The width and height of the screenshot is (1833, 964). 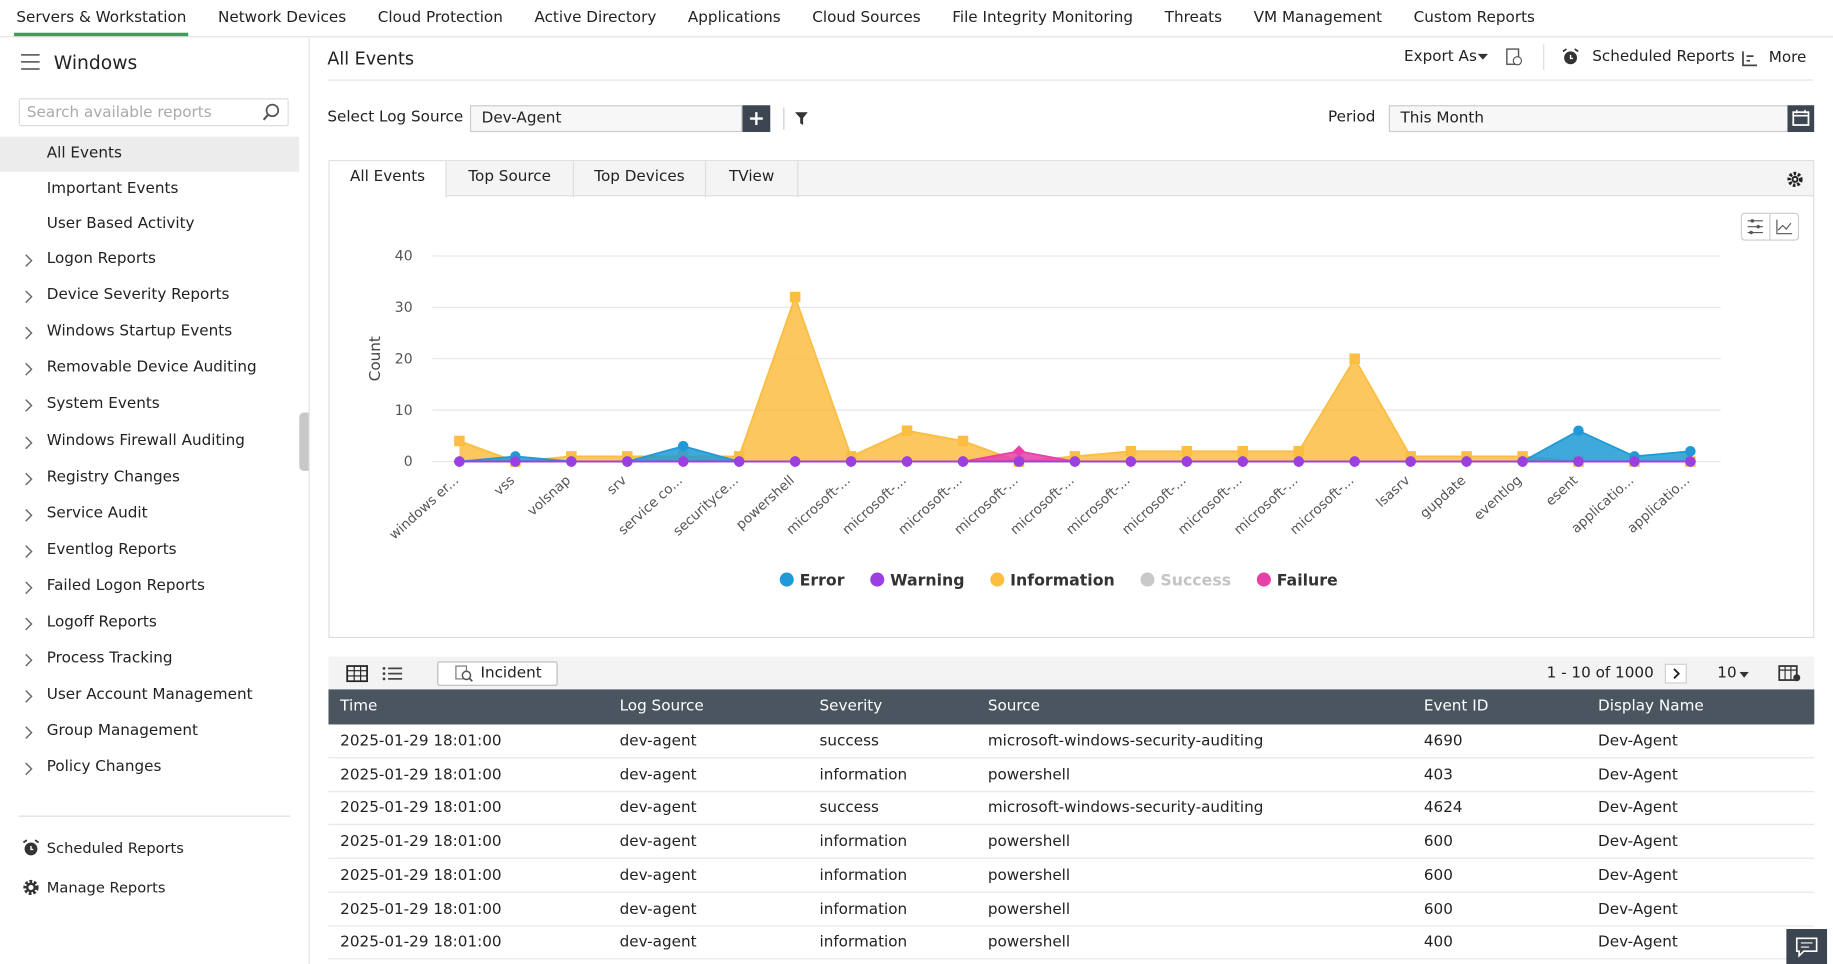 What do you see at coordinates (1307, 579) in the screenshot?
I see `legend-label: Failure` at bounding box center [1307, 579].